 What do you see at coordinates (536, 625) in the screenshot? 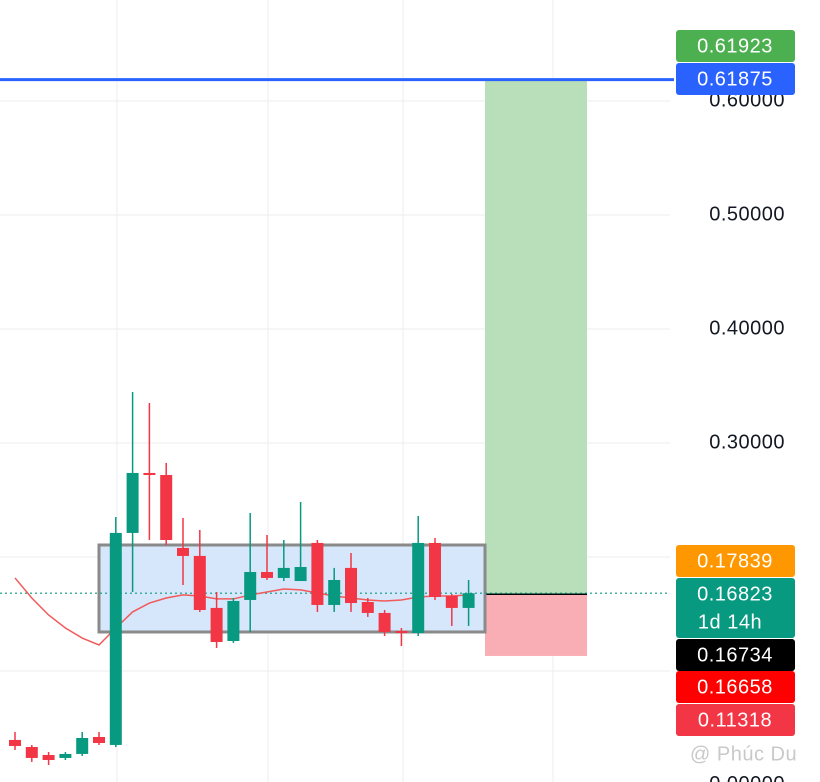
I see `loss-zone` at bounding box center [536, 625].